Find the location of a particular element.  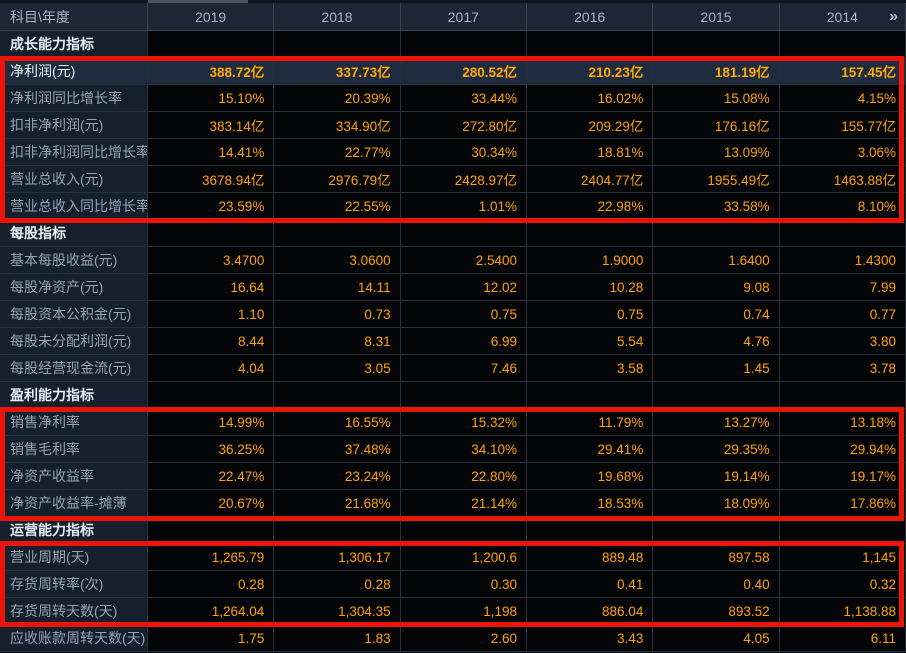

cell-value: 210.23亿 is located at coordinates (590, 71).